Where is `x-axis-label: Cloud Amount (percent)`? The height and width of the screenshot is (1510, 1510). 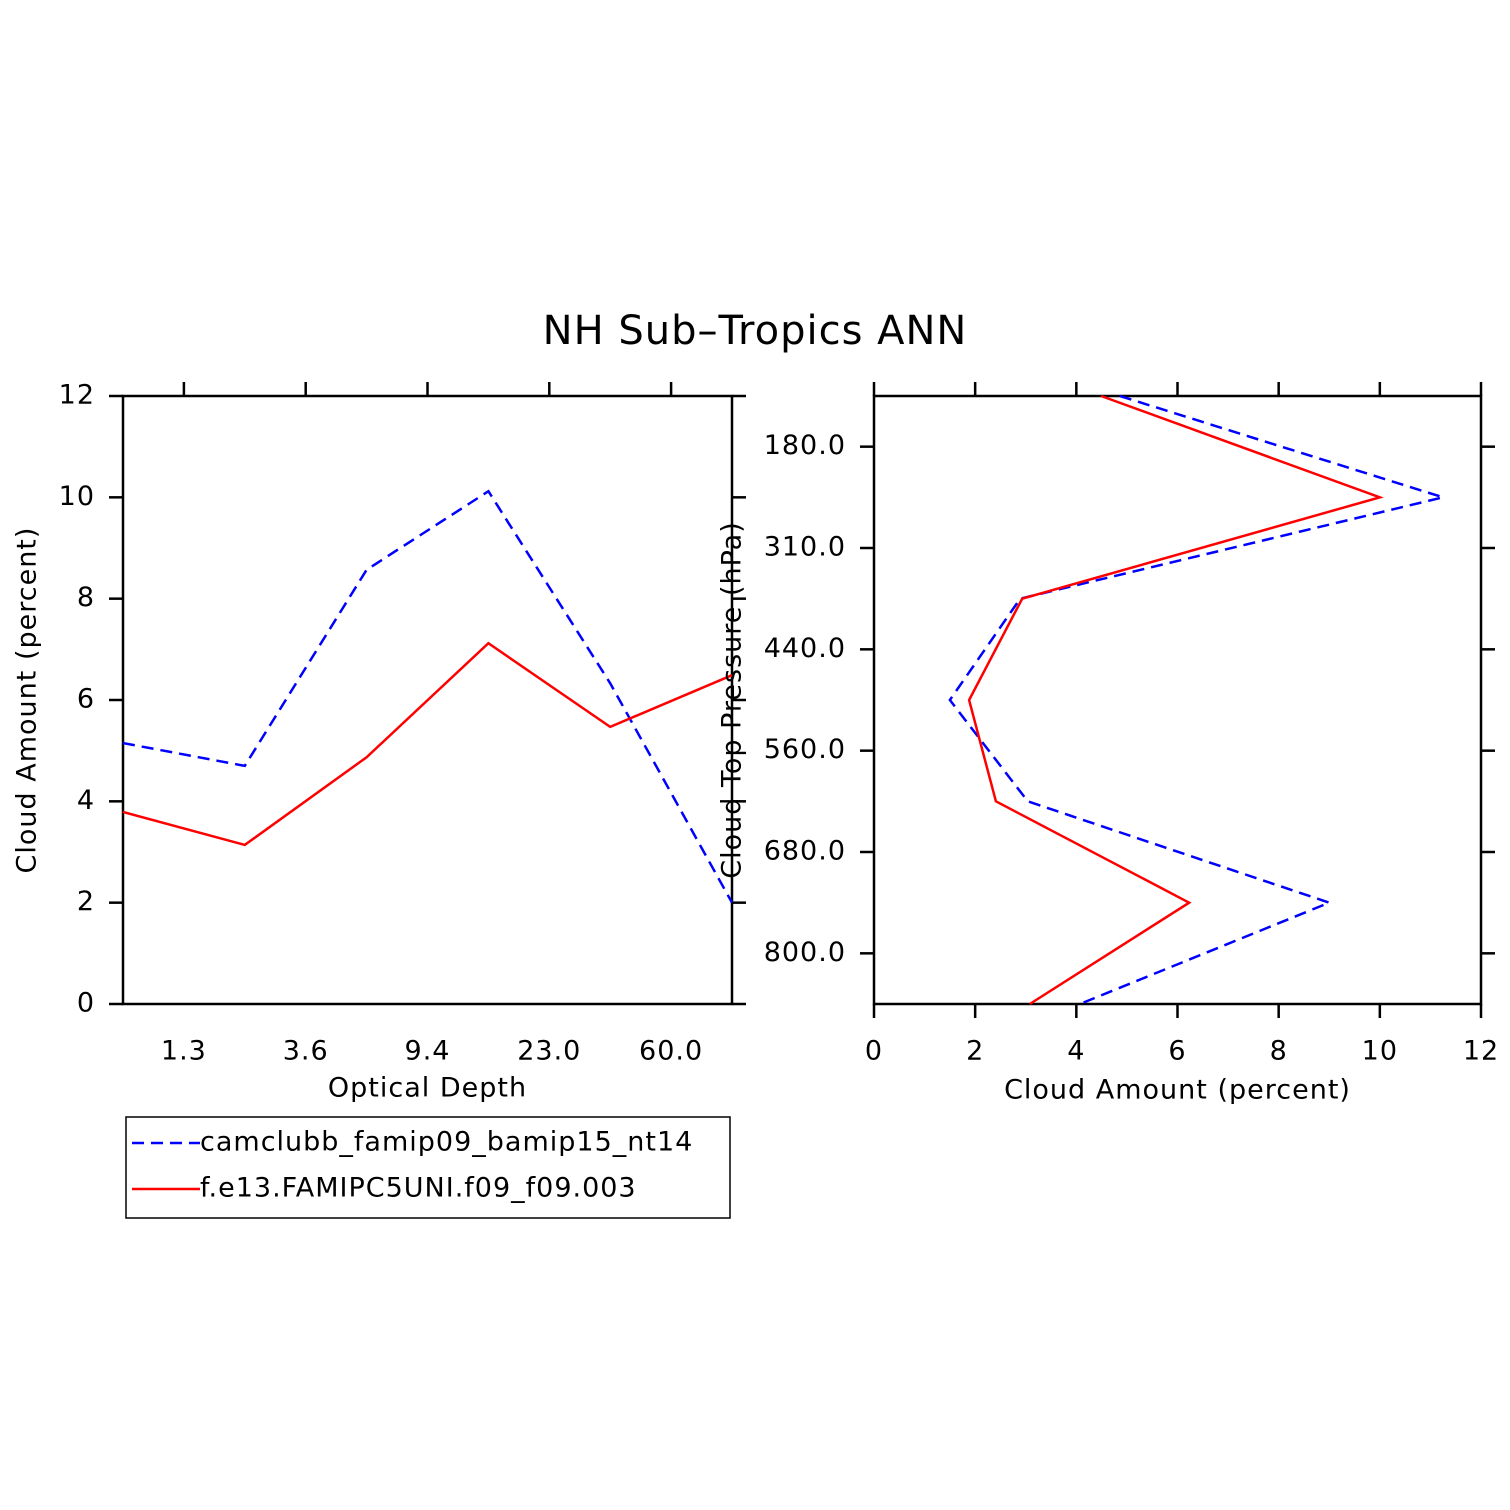
x-axis-label: Cloud Amount (percent) is located at coordinates (1177, 1090).